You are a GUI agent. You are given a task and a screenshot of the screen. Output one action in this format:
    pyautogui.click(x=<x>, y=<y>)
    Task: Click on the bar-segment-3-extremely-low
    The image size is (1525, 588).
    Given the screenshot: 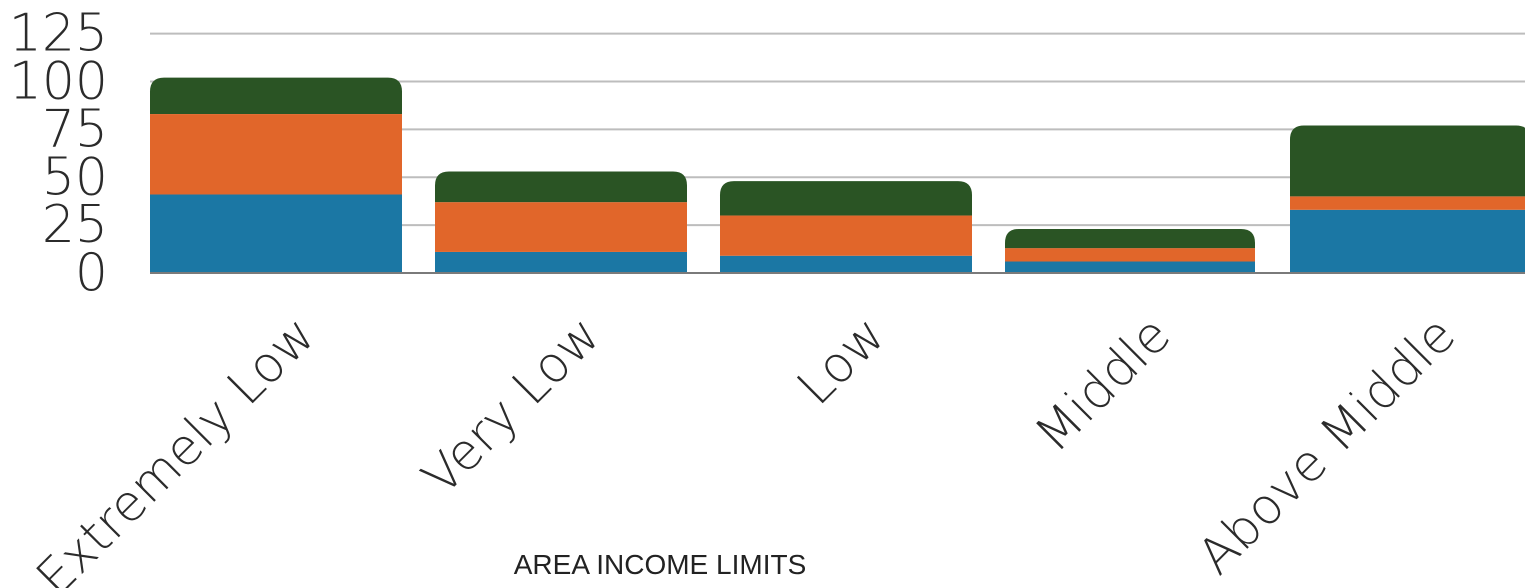 What is the action you would take?
    pyautogui.click(x=276, y=96)
    